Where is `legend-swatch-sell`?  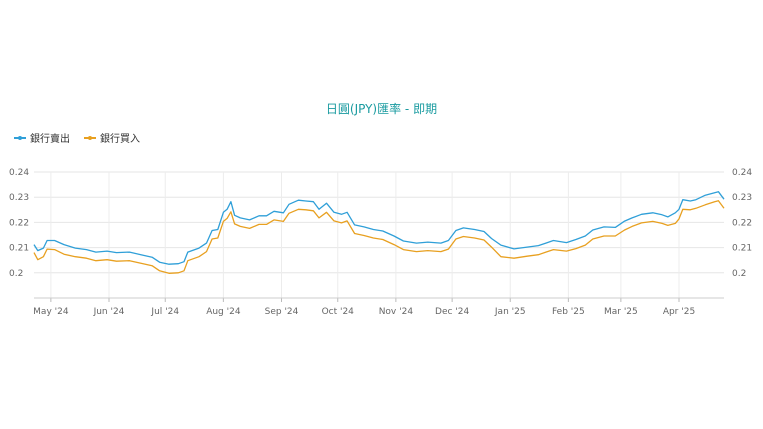
legend-swatch-sell is located at coordinates (20, 138).